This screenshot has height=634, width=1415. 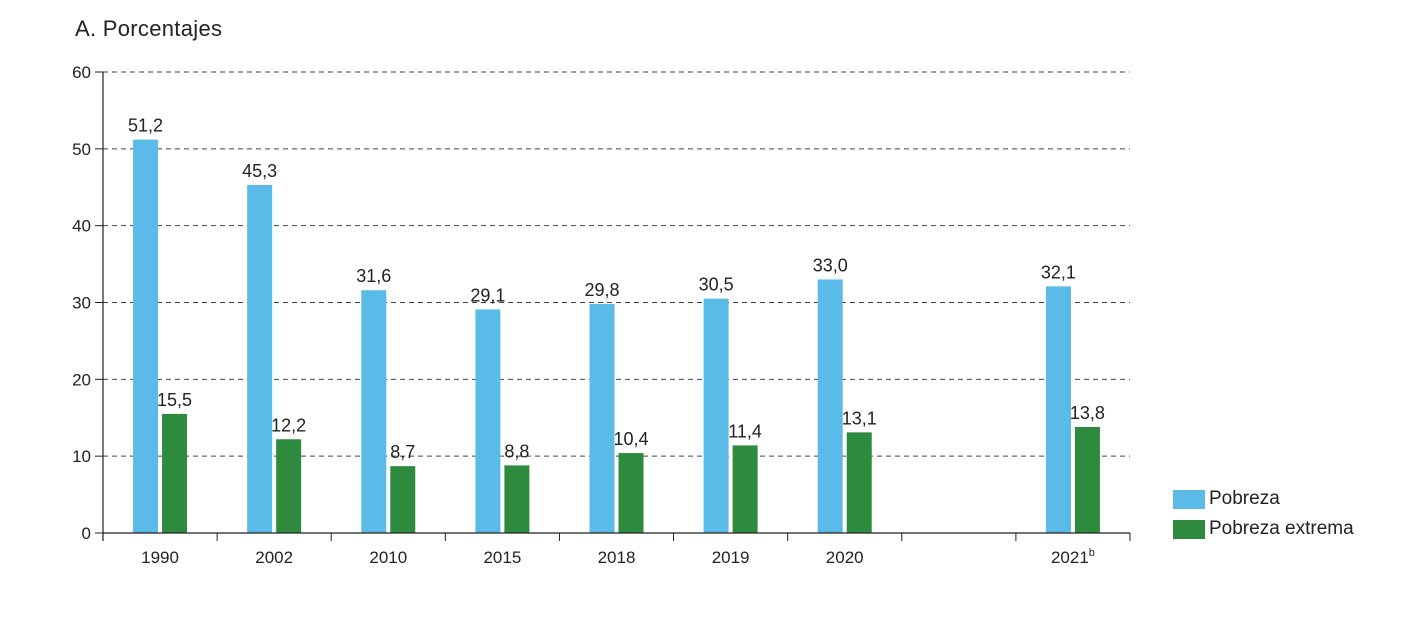 I want to click on x-tick-label: 1990, so click(x=160, y=557).